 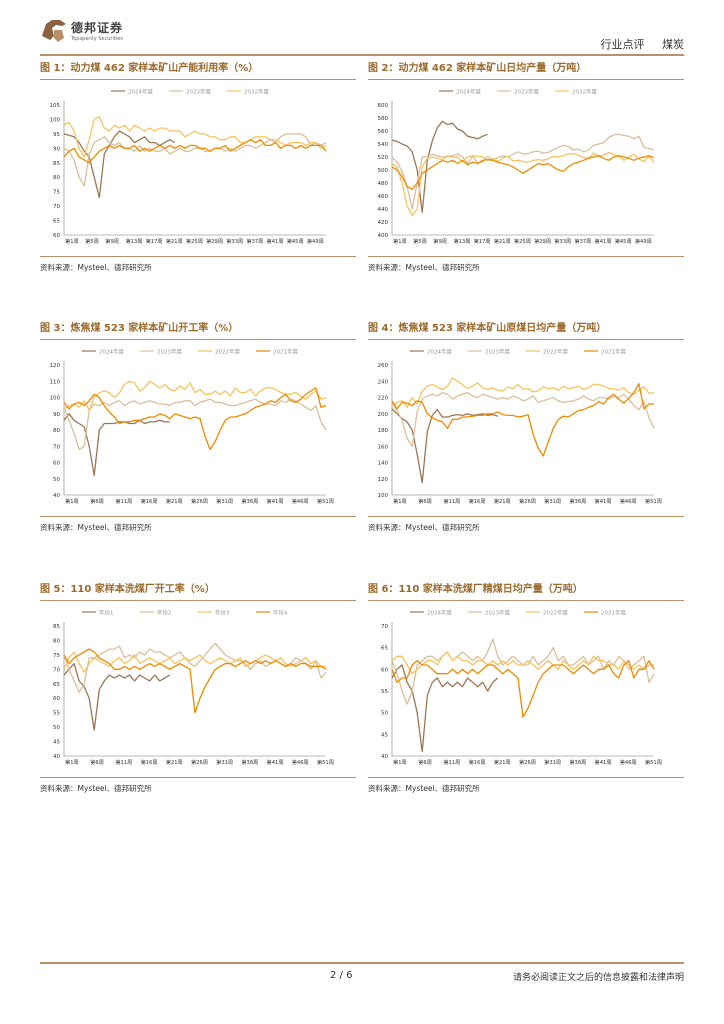 What do you see at coordinates (383, 431) in the screenshot?
I see `y-tick-label: 180` at bounding box center [383, 431].